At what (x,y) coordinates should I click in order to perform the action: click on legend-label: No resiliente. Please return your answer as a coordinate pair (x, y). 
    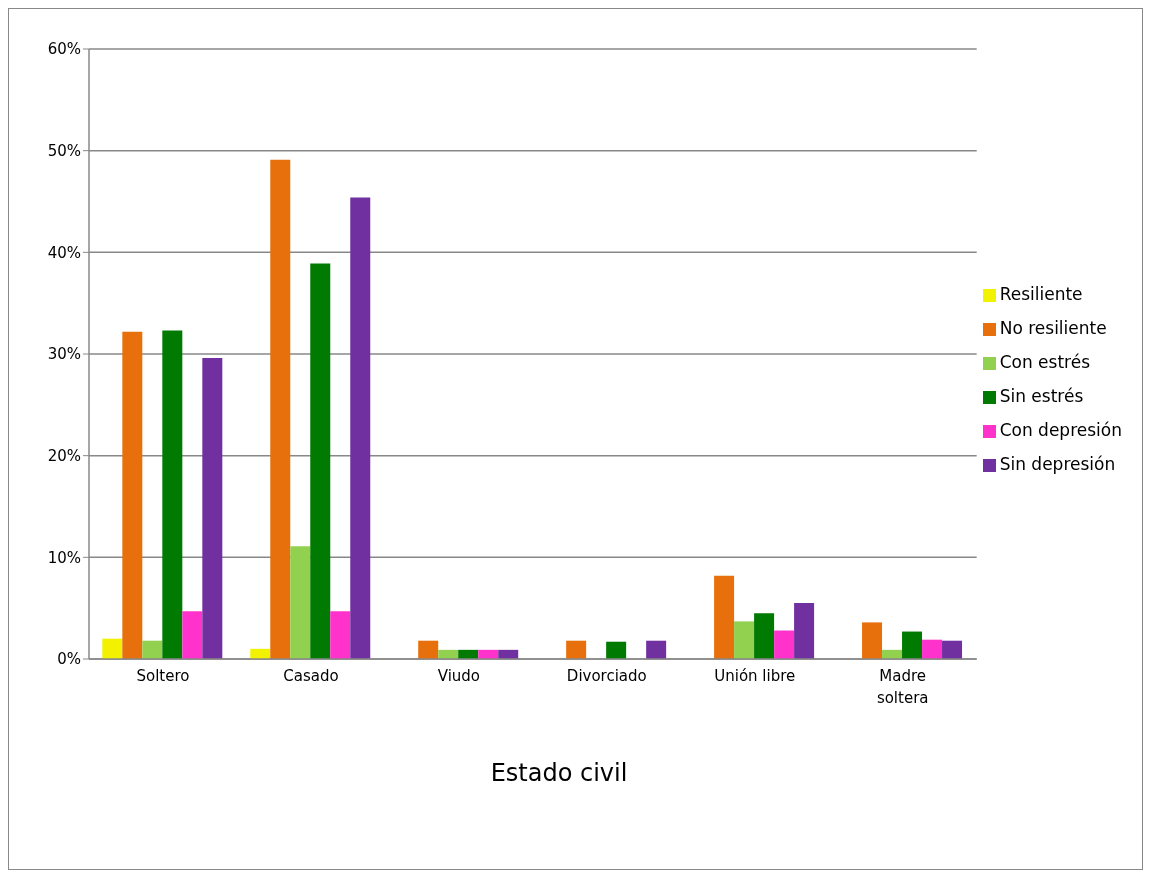
    Looking at the image, I should click on (1053, 328).